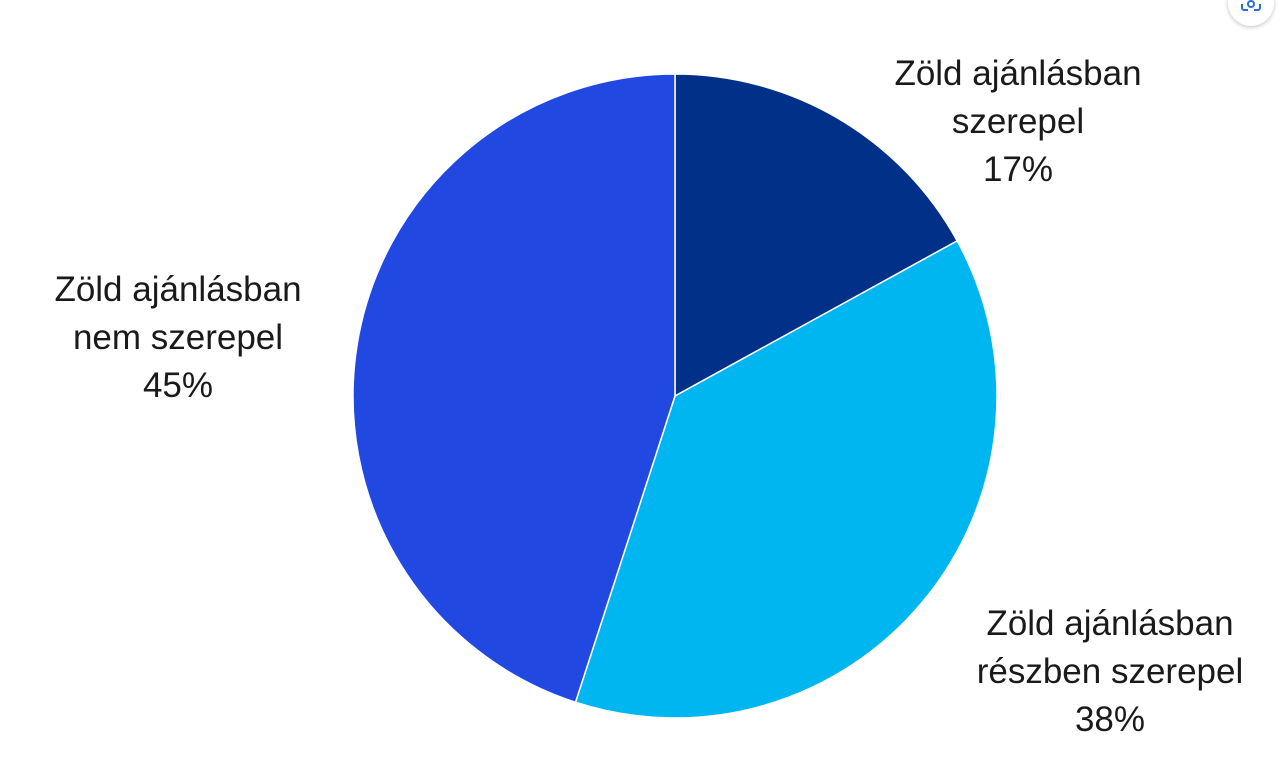 The image size is (1280, 769). I want to click on slice-label: Zöld ajánlásban részben szerepel 38%, so click(1110, 672).